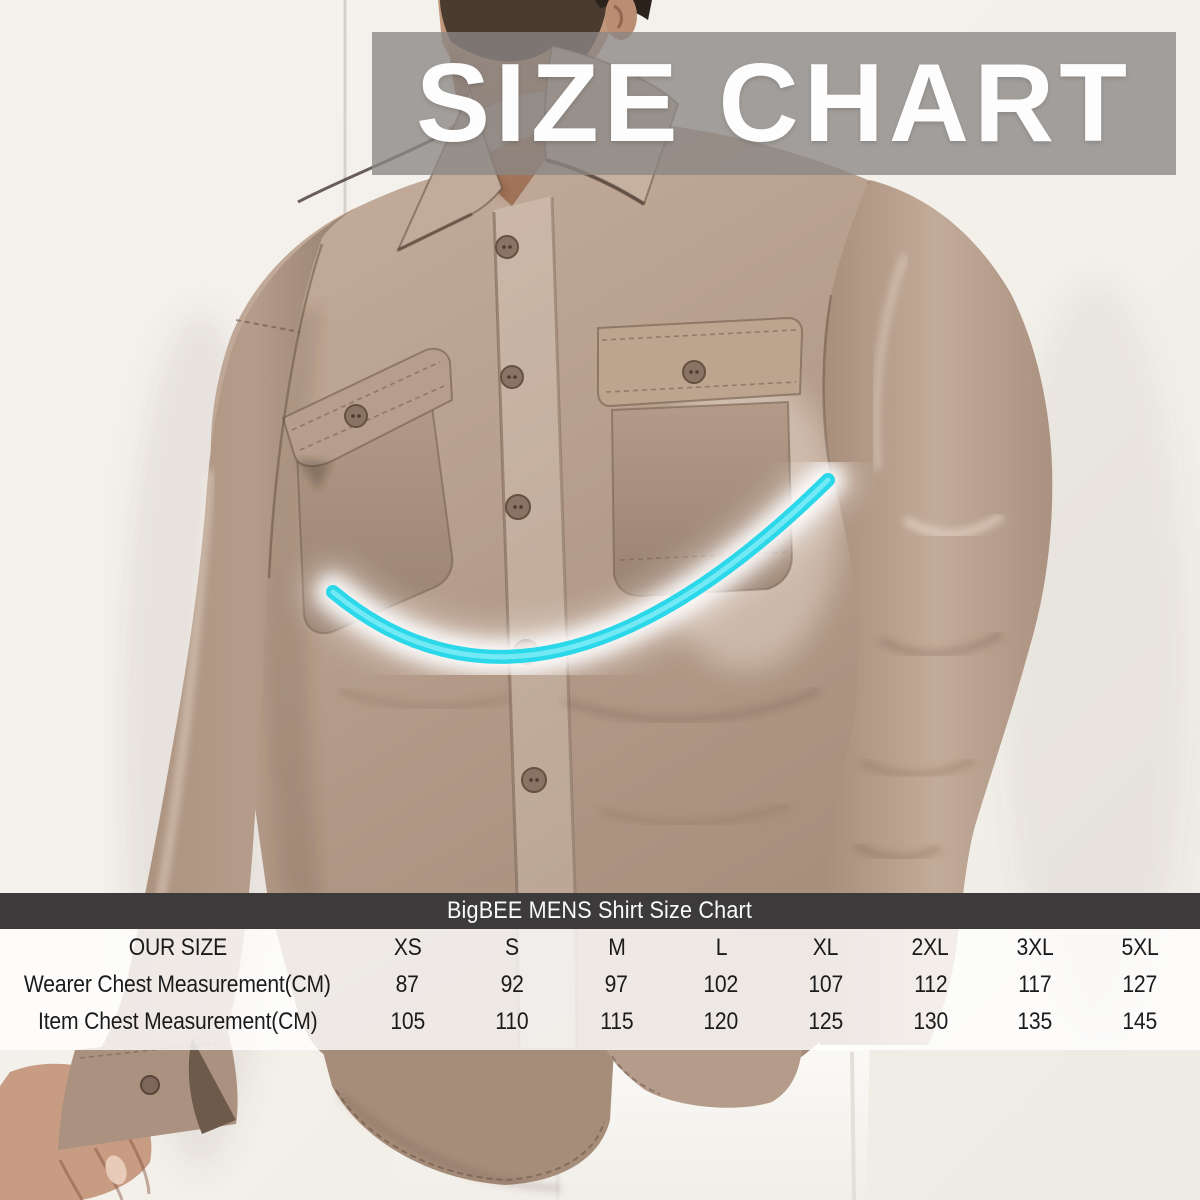  I want to click on size-chart-title: SIZE CHART, so click(774, 103).